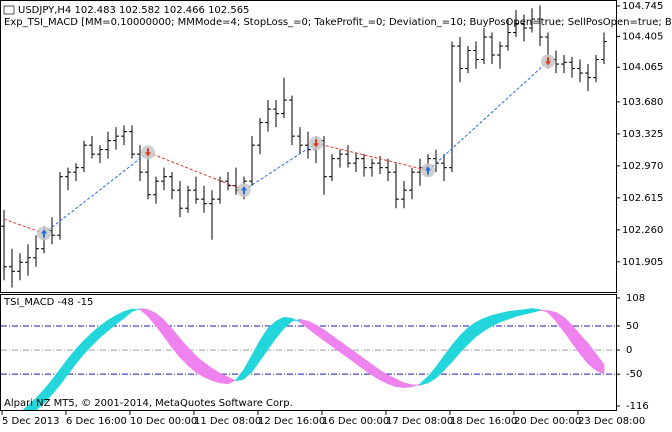 The height and width of the screenshot is (432, 672). What do you see at coordinates (96, 421) in the screenshot?
I see `x-tick-label: 6 Dec 16:00` at bounding box center [96, 421].